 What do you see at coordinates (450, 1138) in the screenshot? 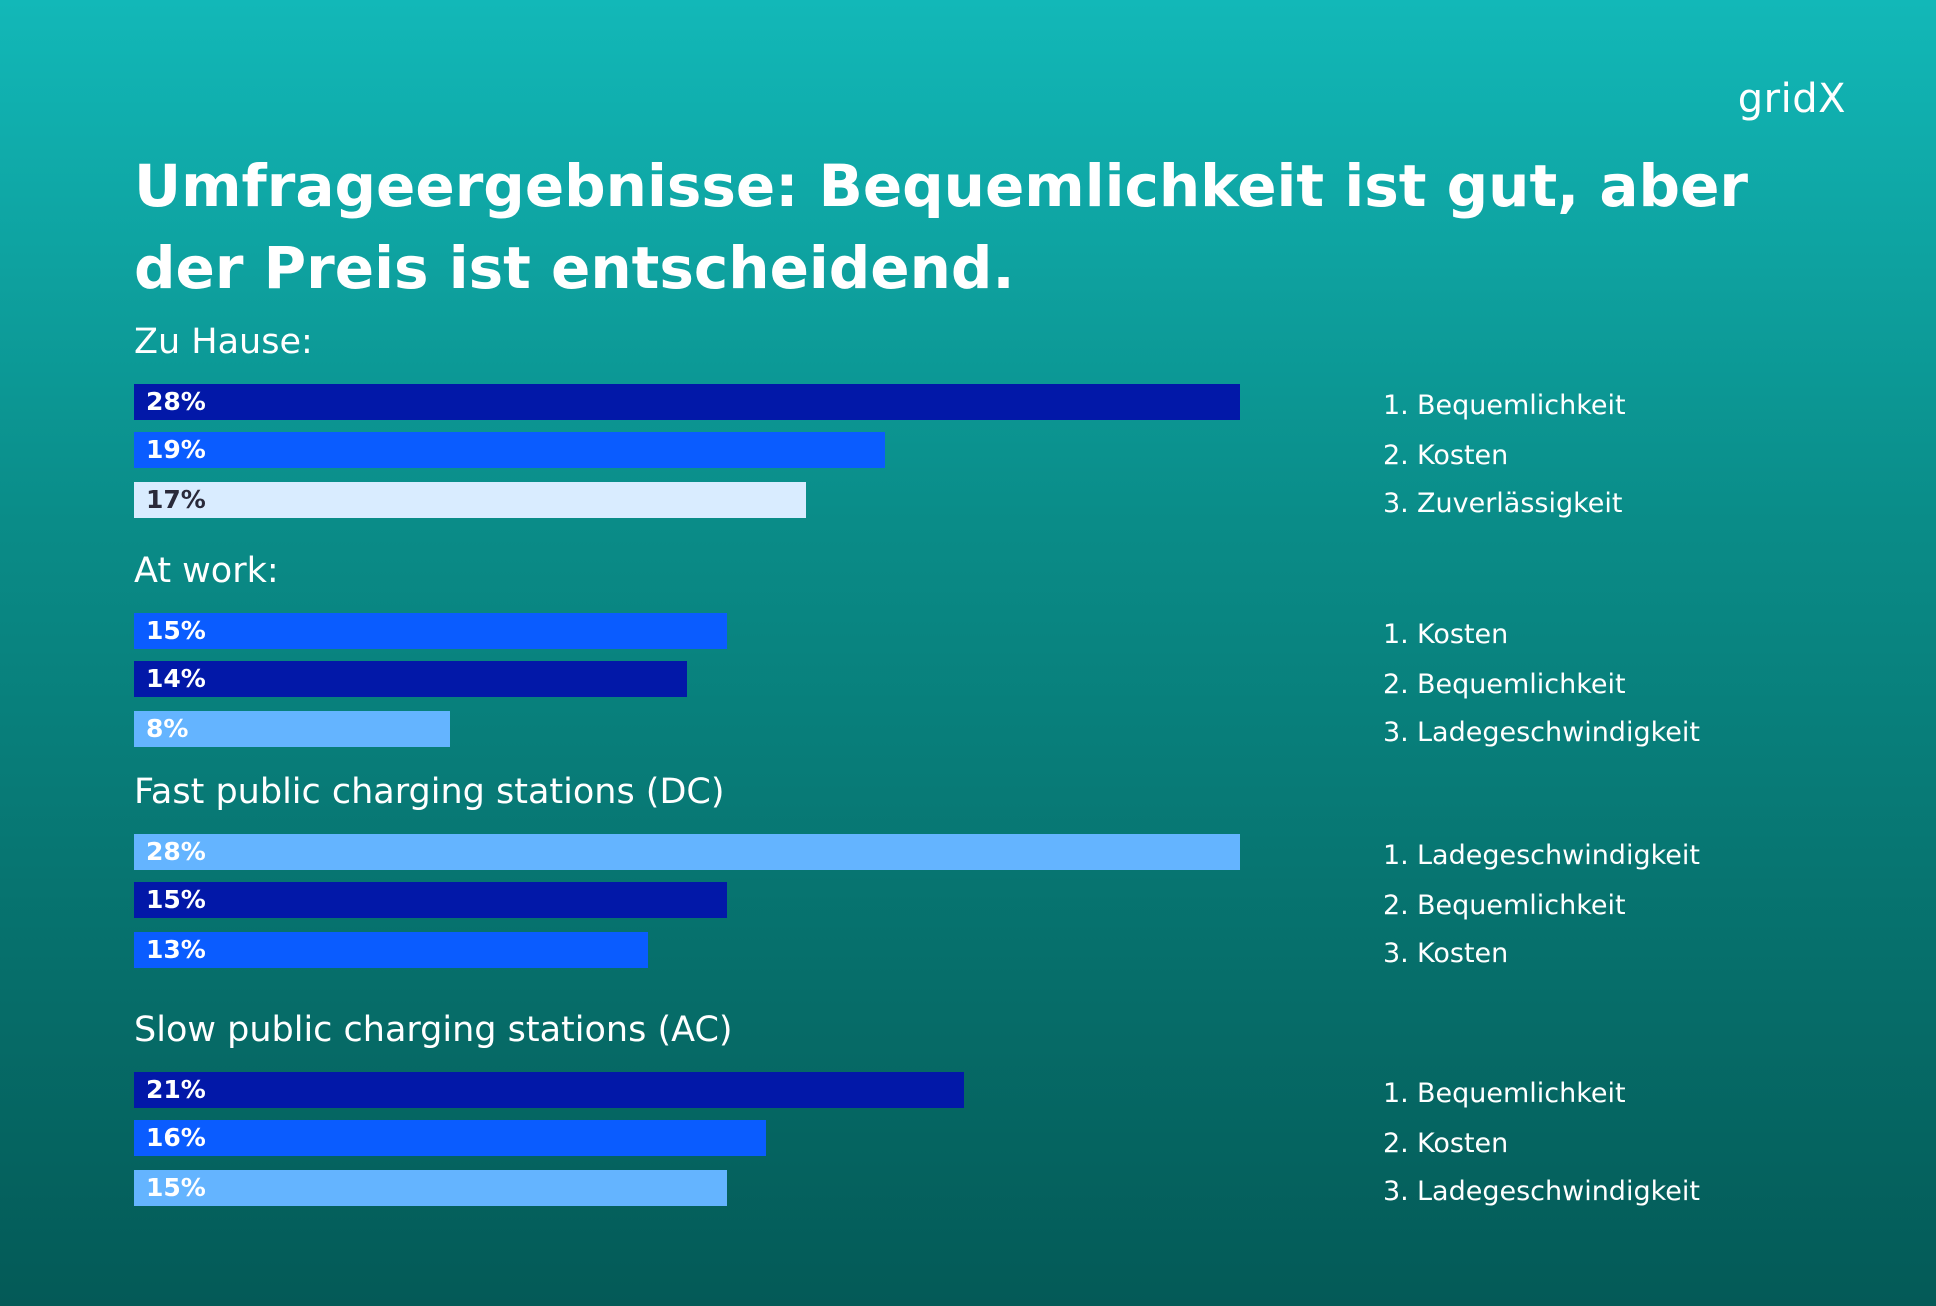
I see `bar: 16%` at bounding box center [450, 1138].